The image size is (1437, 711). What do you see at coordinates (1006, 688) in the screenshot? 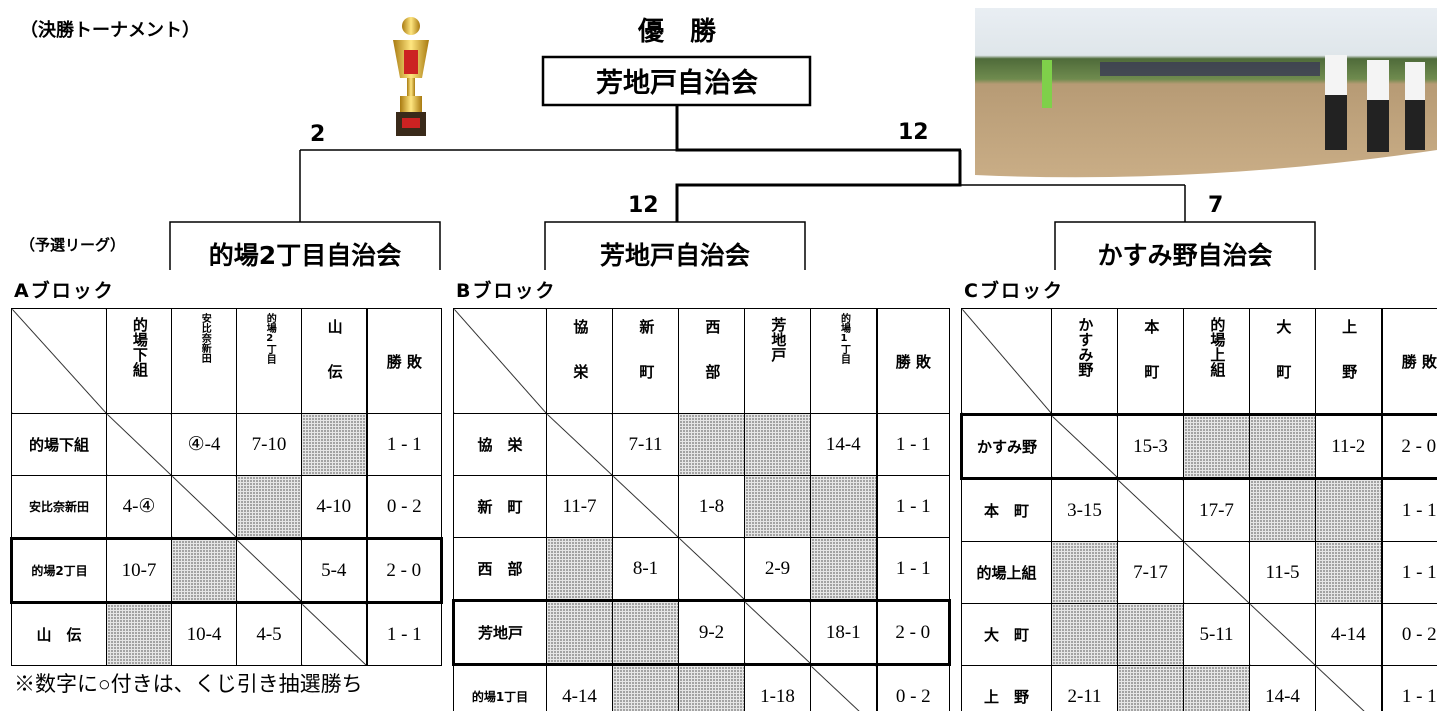
I see `team-label: 上 野` at bounding box center [1006, 688].